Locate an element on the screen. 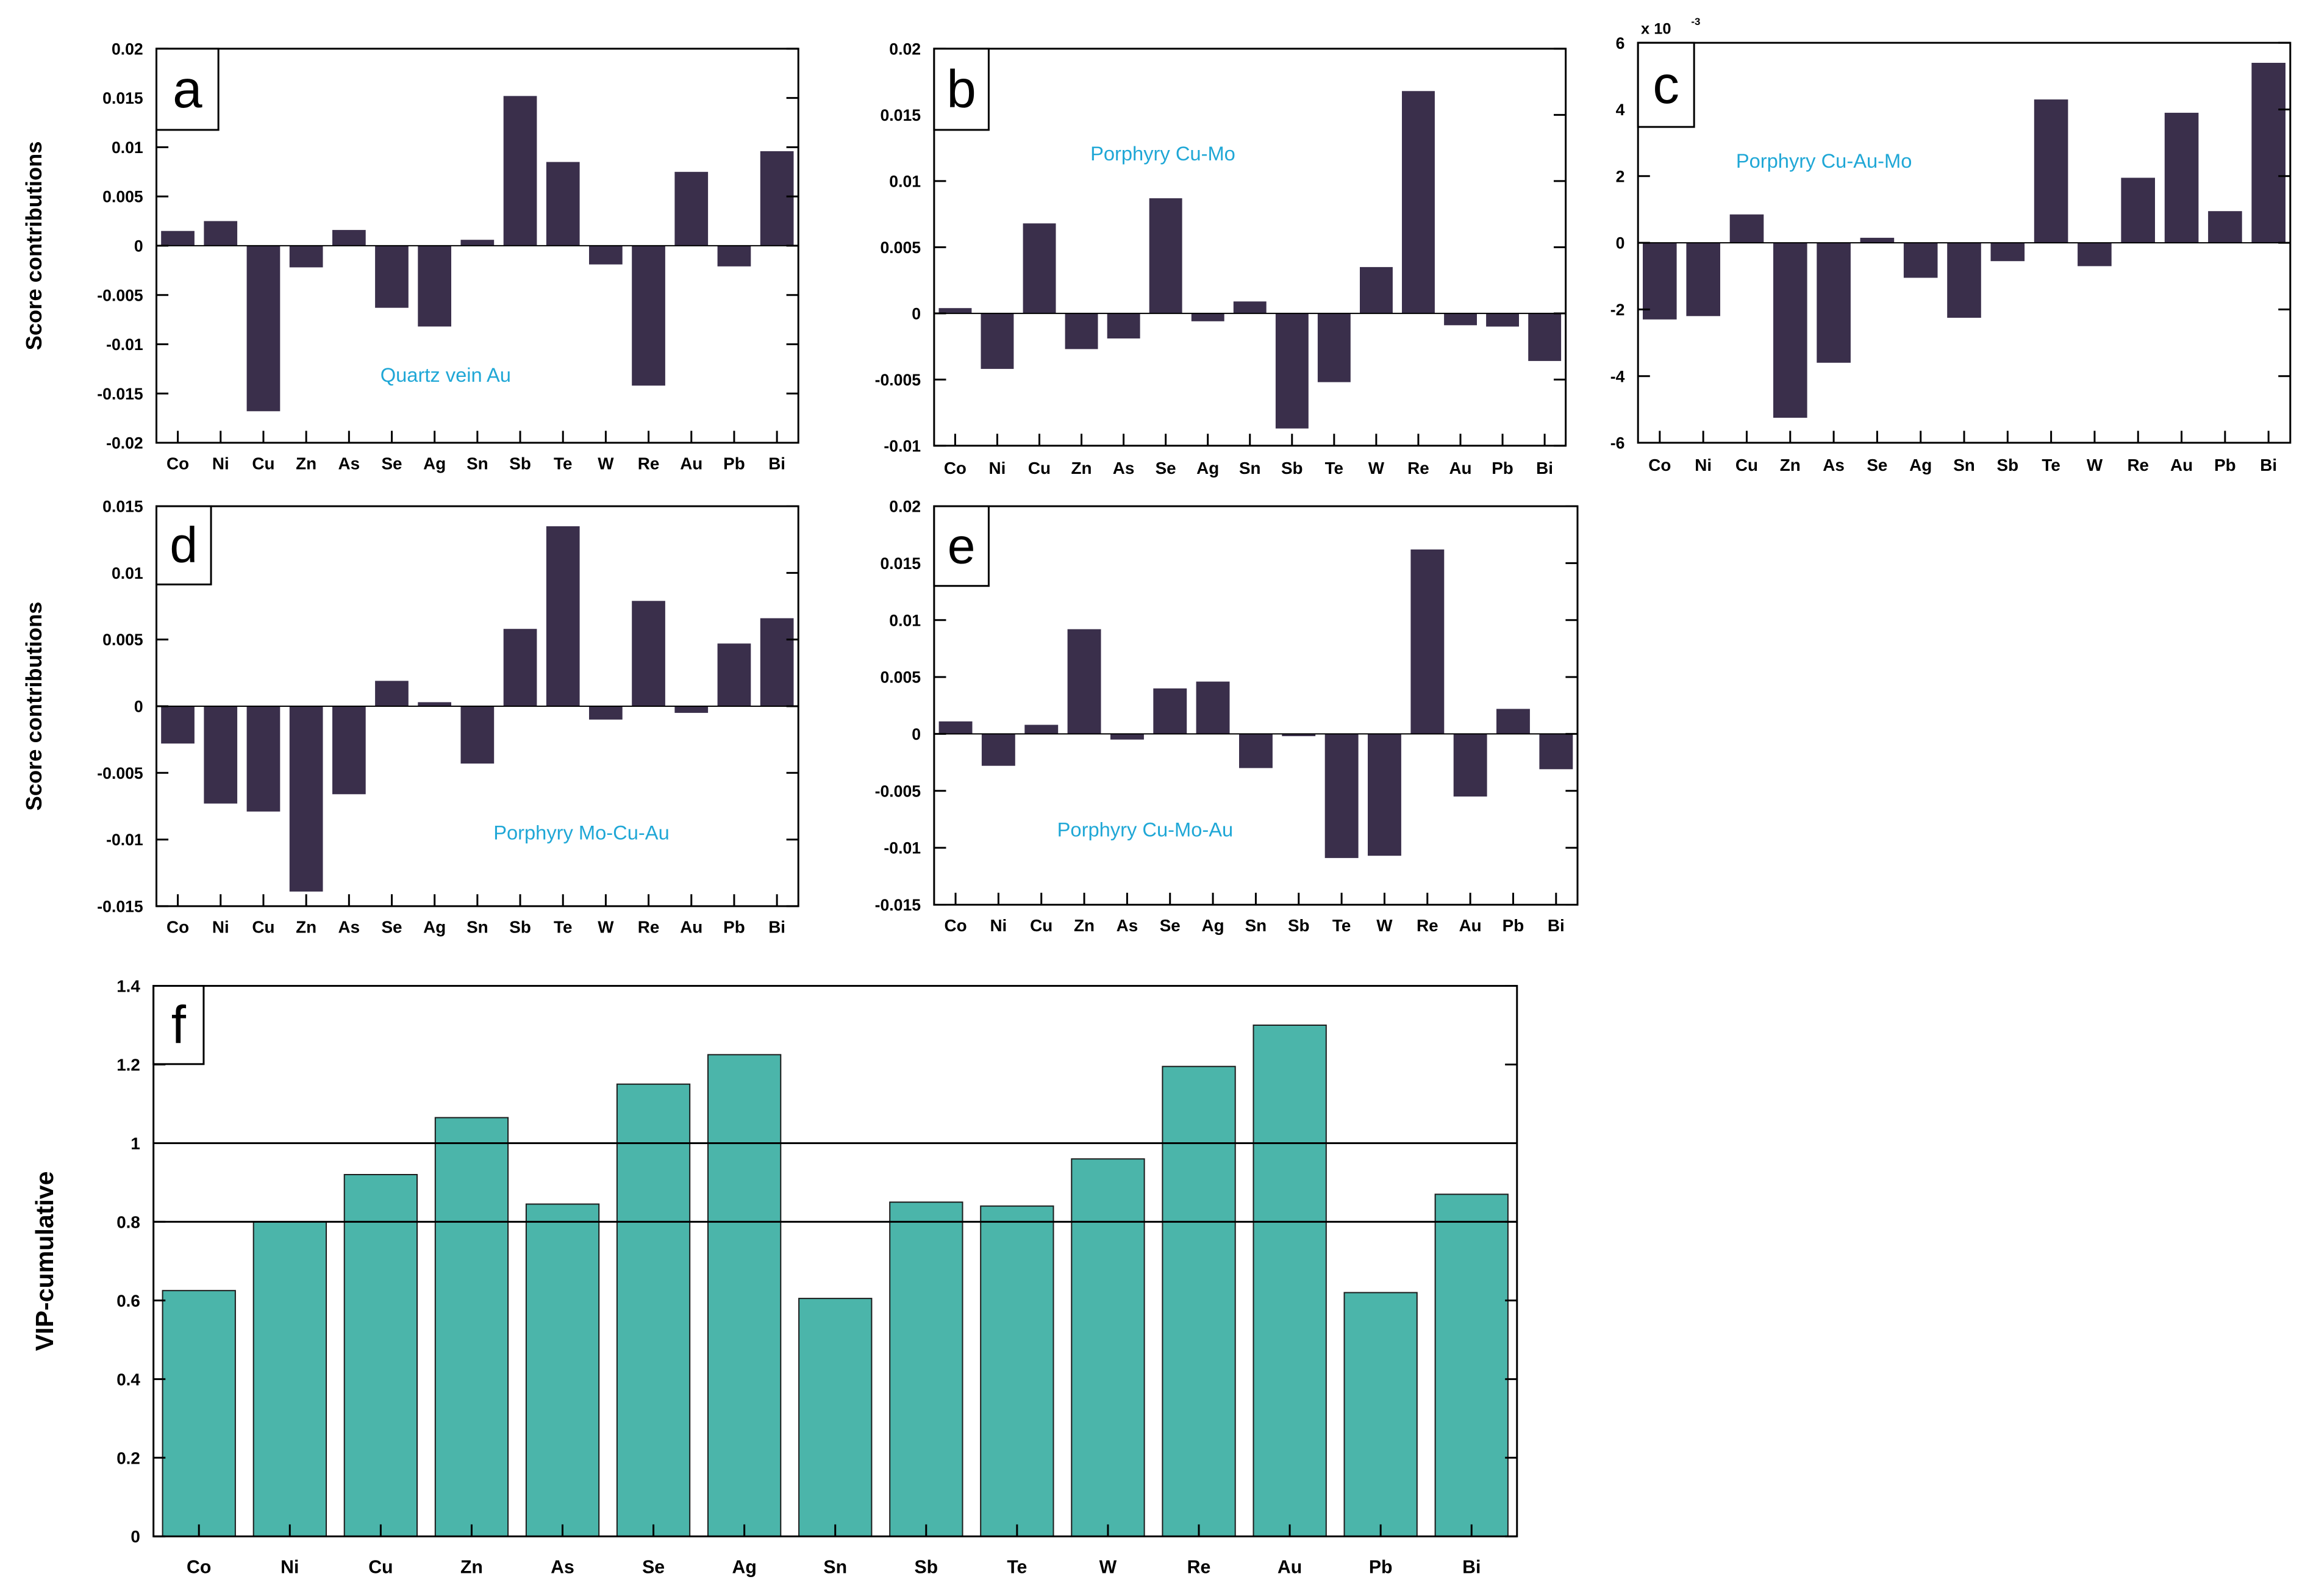  bar-f-au is located at coordinates (1290, 1281).